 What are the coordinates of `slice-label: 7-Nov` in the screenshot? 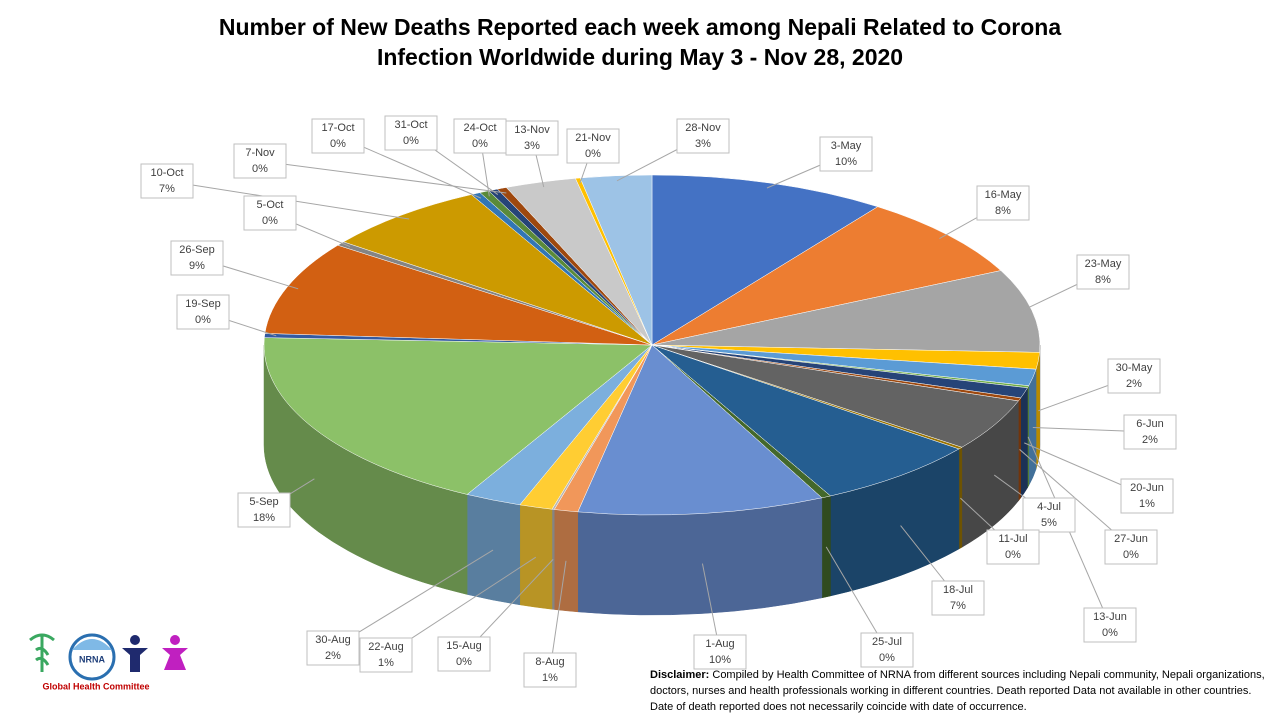 It's located at (260, 153).